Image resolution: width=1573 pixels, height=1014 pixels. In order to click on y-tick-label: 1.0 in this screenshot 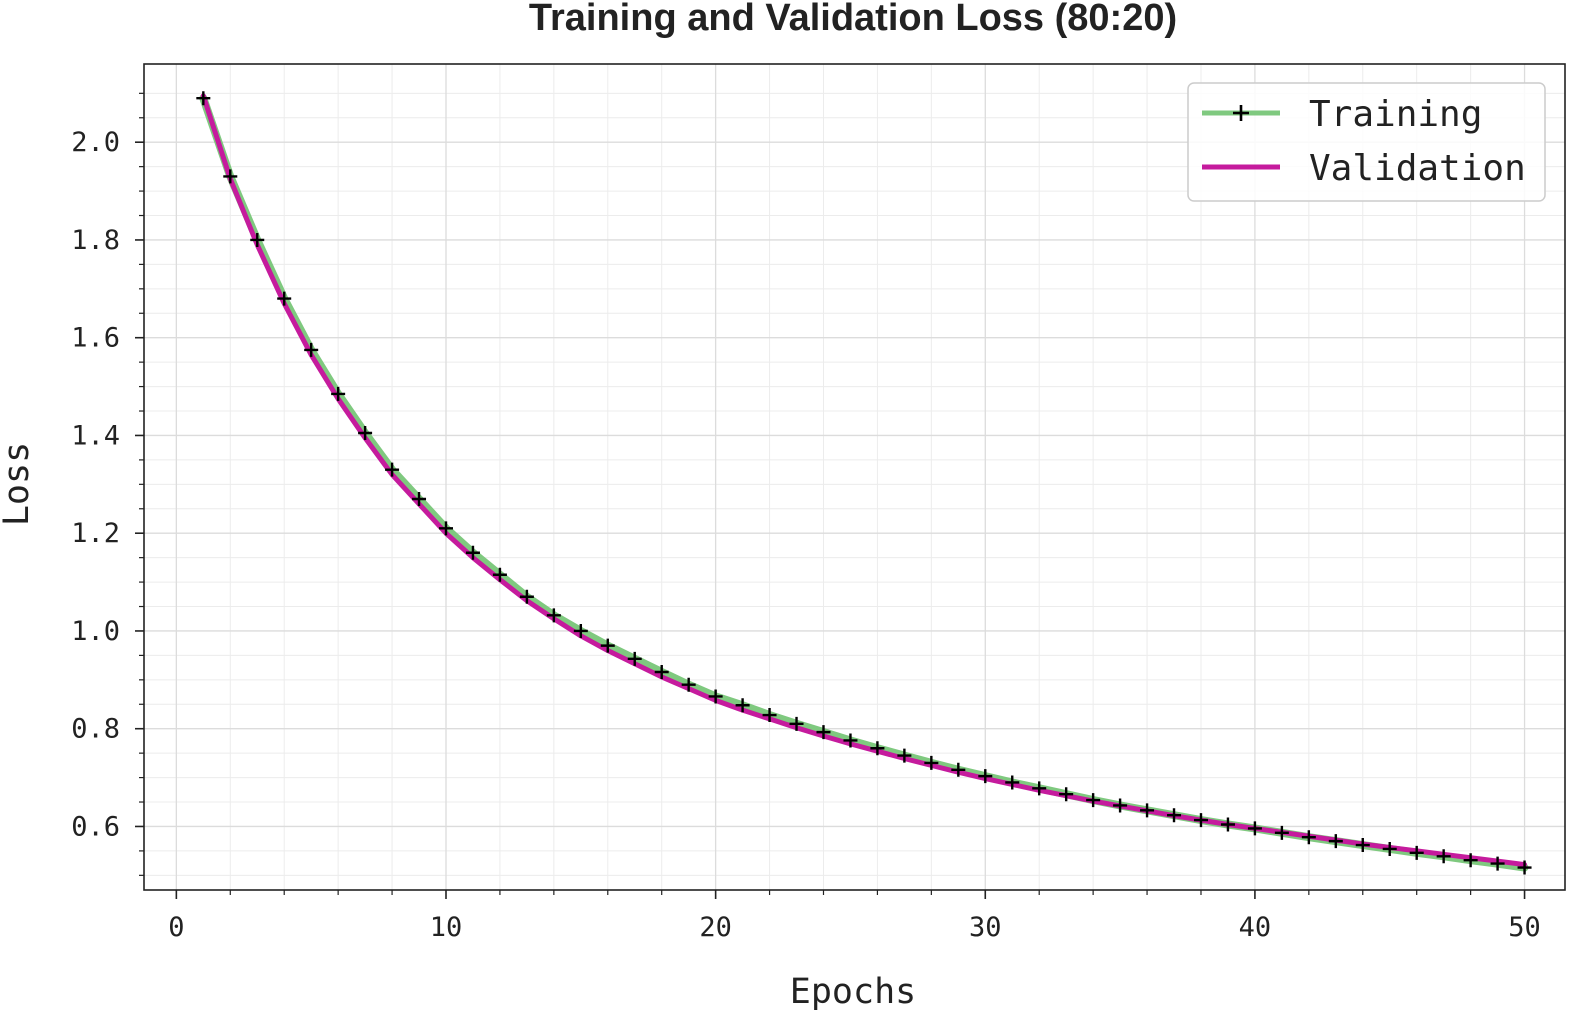, I will do `click(95, 631)`.